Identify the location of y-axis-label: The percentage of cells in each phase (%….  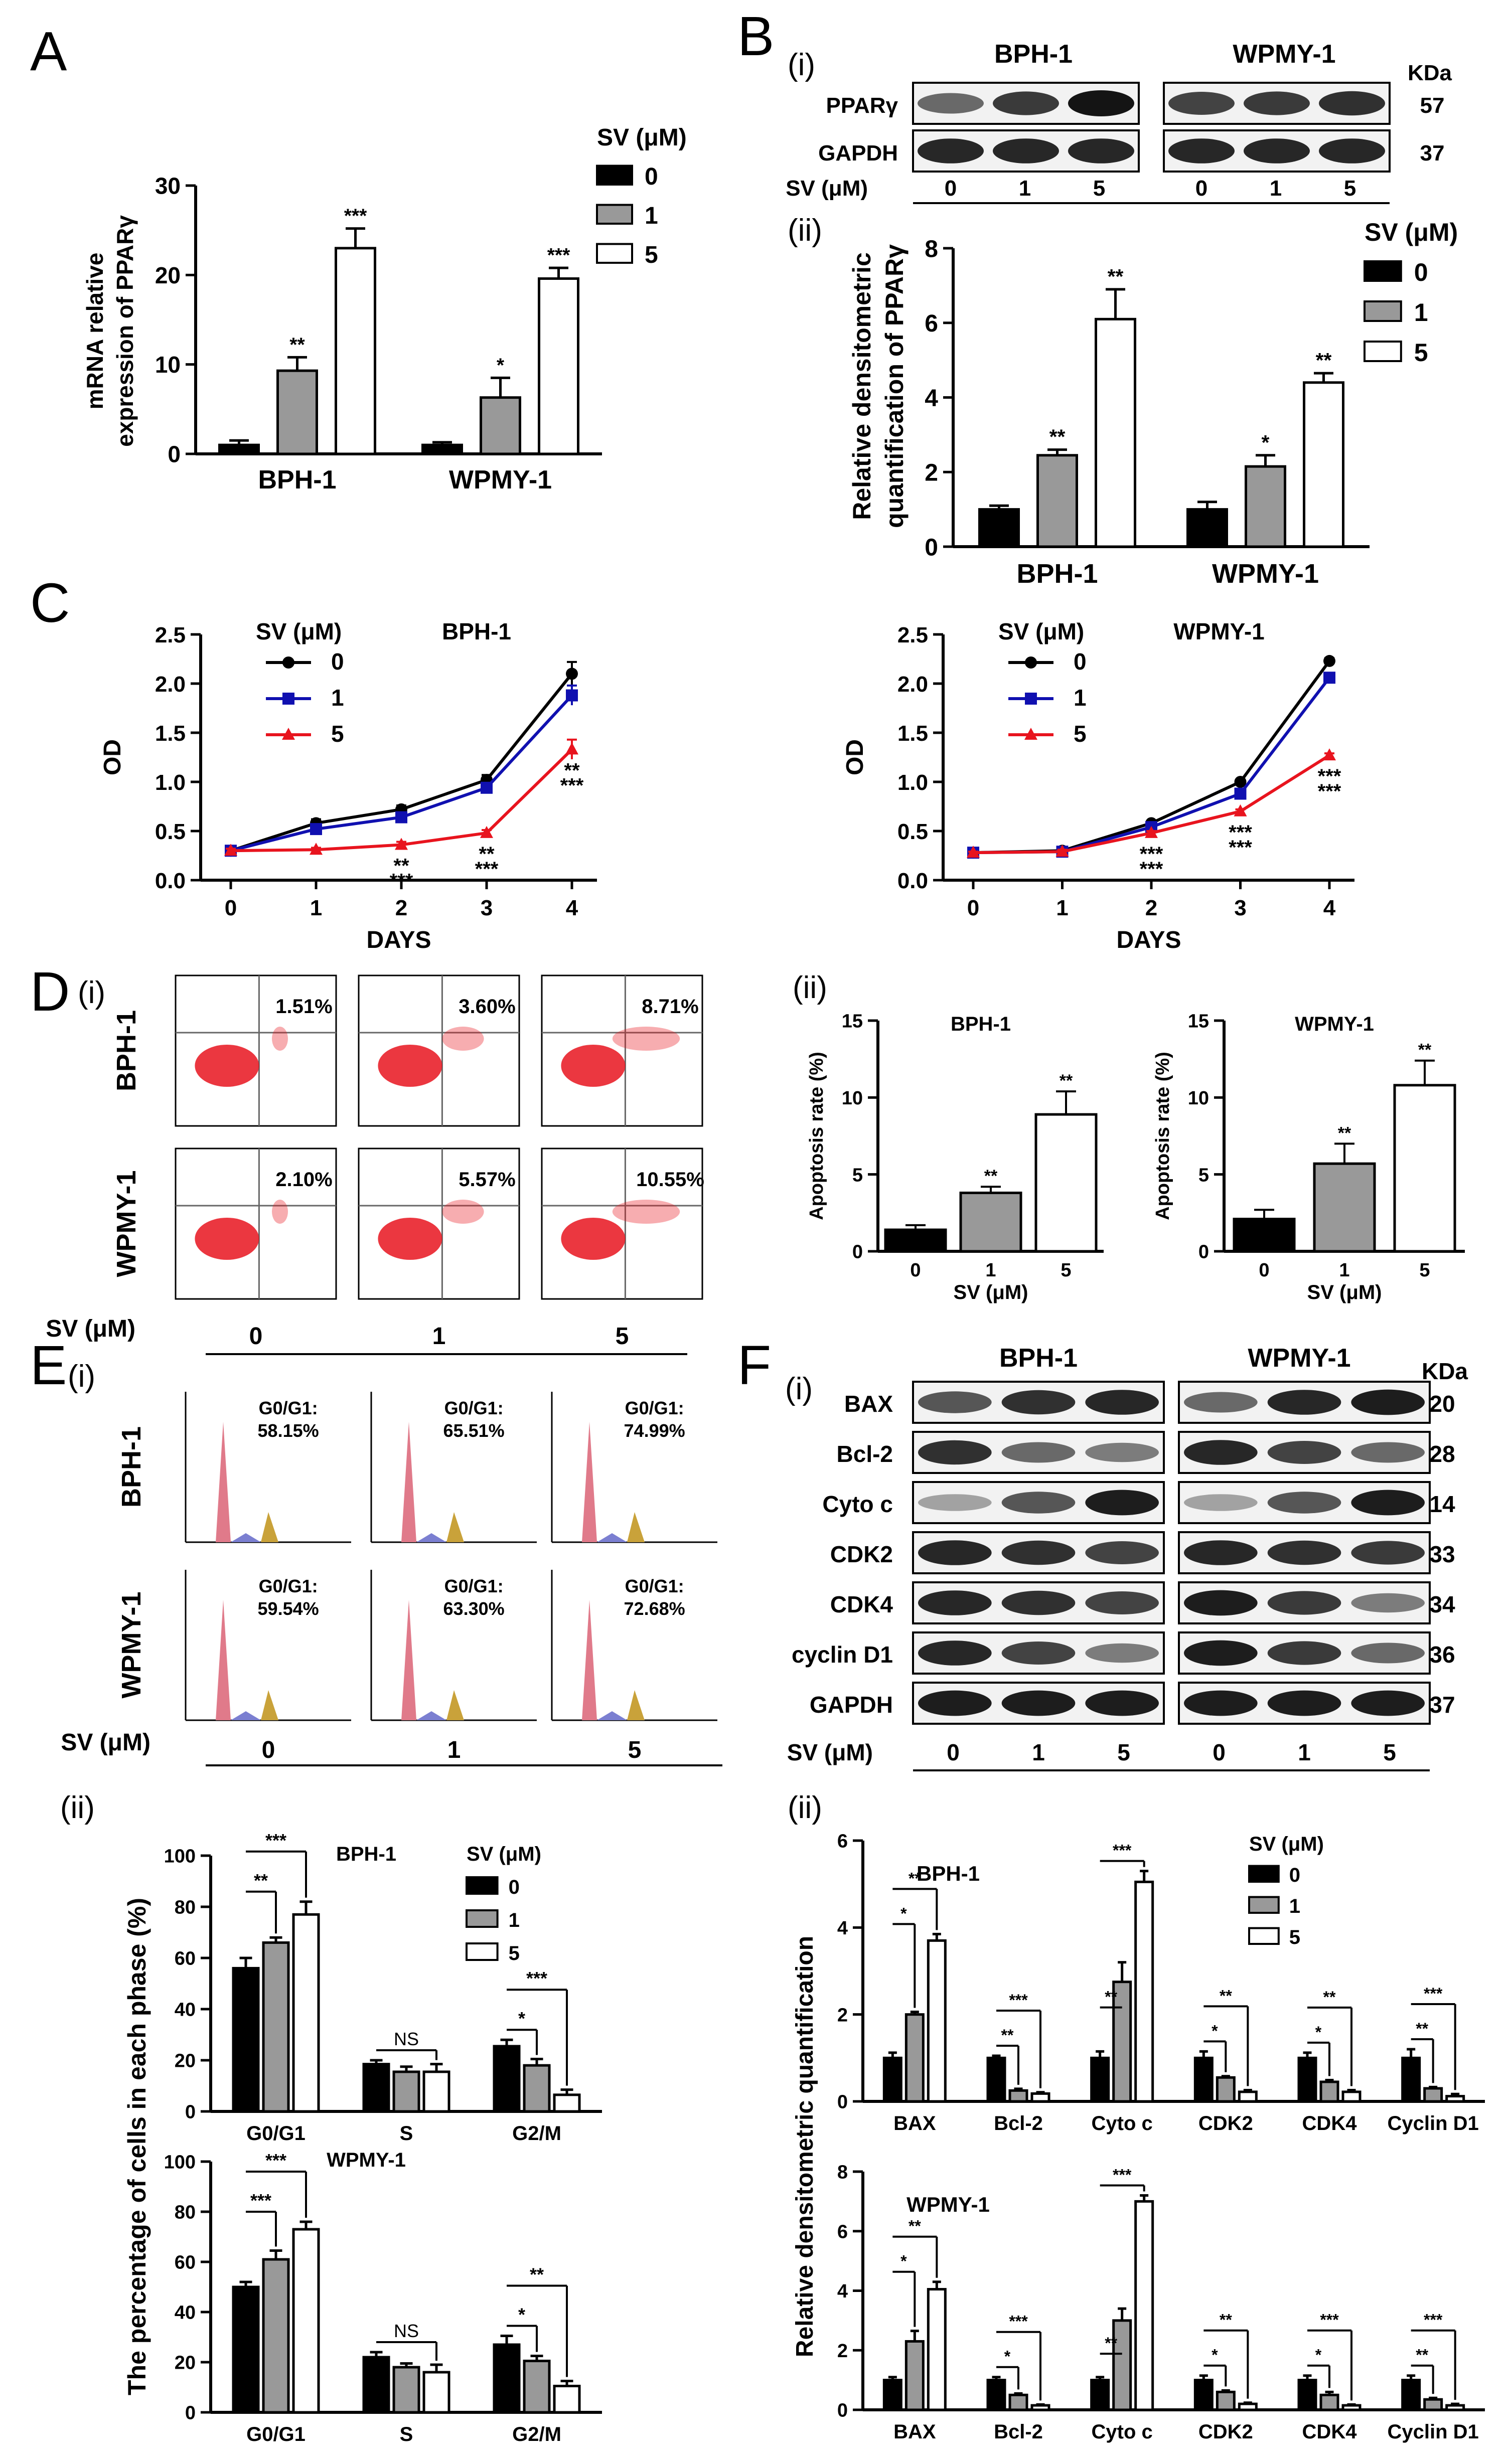
(137, 2146).